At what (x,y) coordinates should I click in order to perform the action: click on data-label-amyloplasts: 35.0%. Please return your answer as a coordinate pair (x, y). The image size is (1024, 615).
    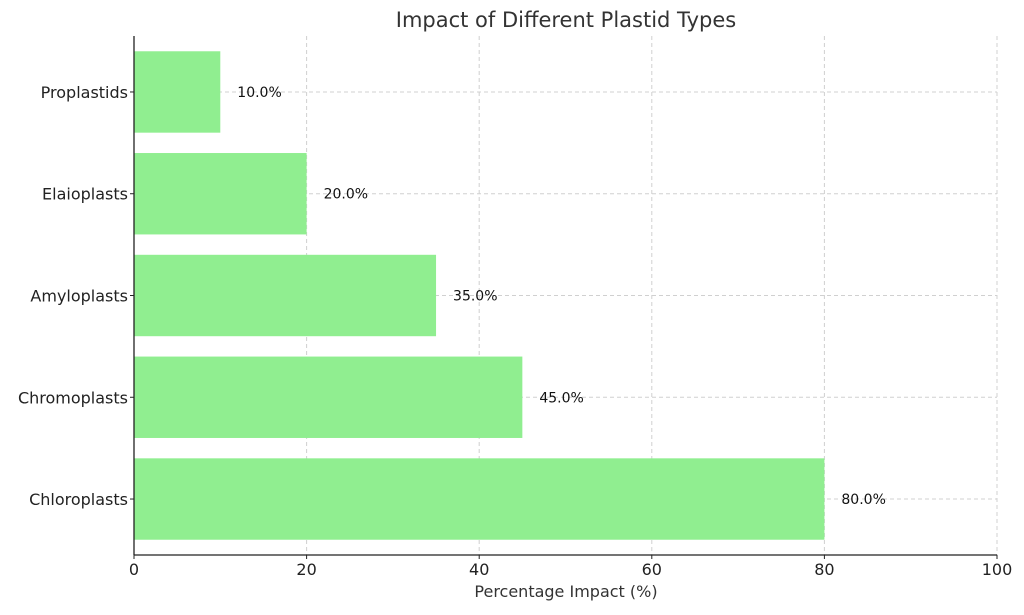
    Looking at the image, I should click on (475, 297).